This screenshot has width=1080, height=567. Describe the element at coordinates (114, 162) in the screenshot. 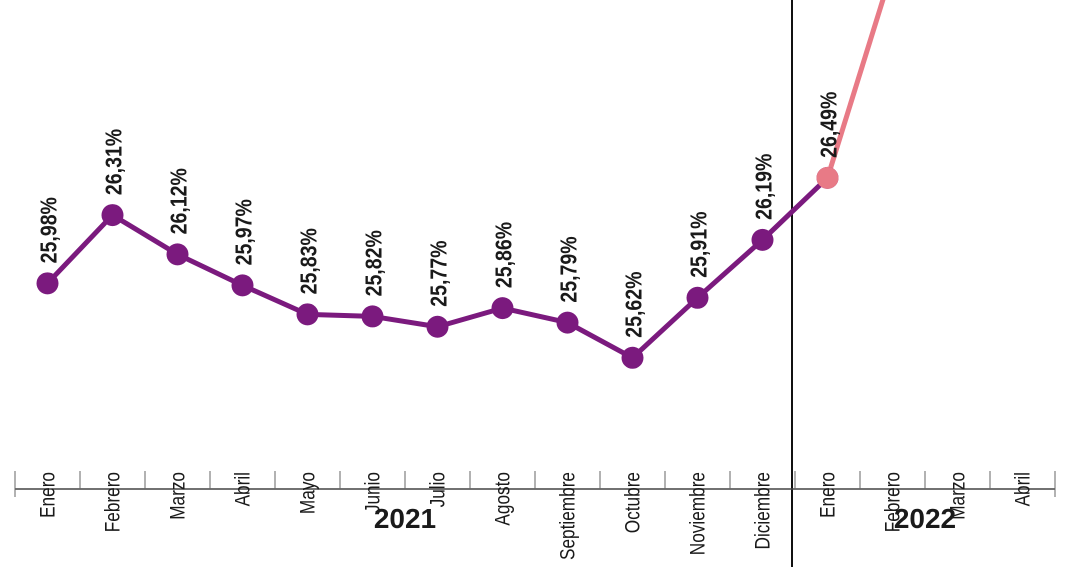

I see `value-label: 26,31%` at that location.